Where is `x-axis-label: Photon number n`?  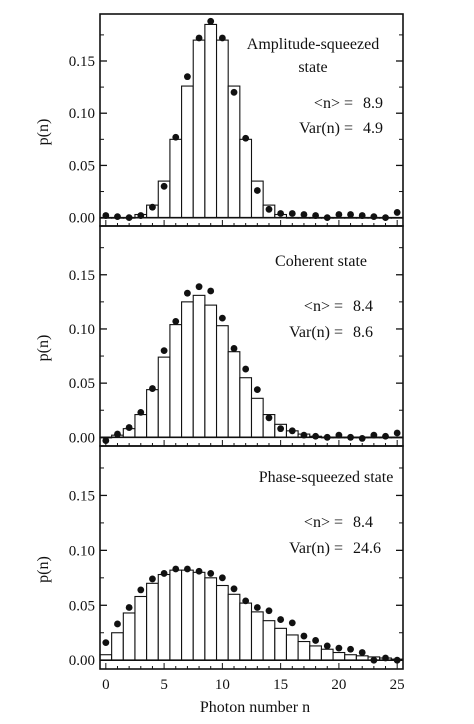 x-axis-label: Photon number n is located at coordinates (255, 707).